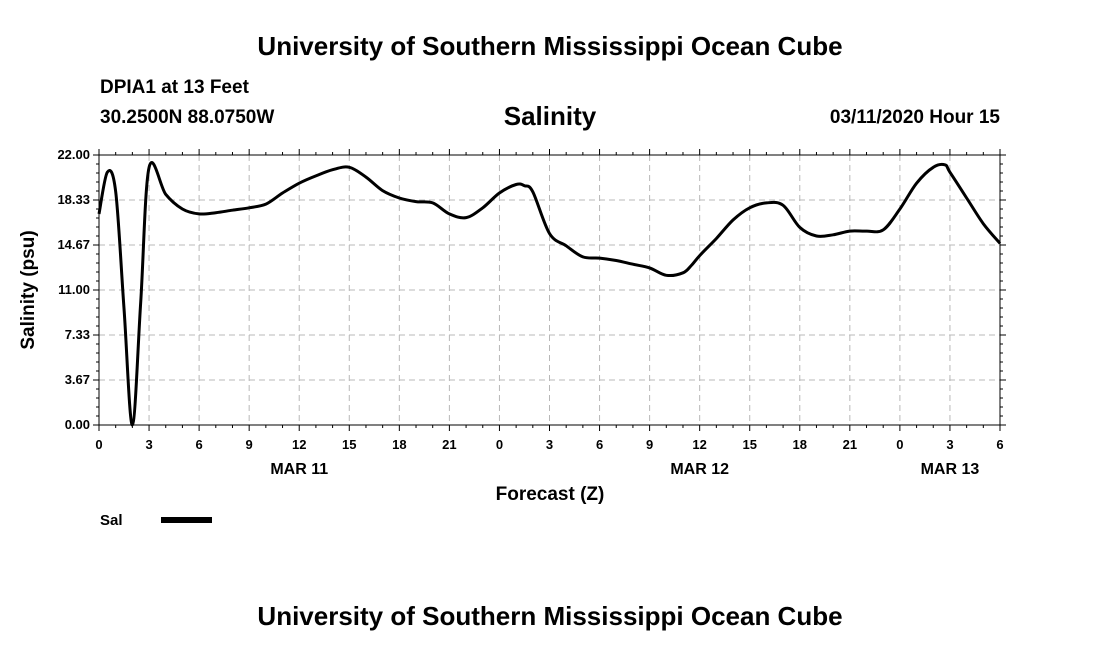 This screenshot has width=1100, height=650. Describe the element at coordinates (156, 520) in the screenshot. I see `legend: Sal` at that location.